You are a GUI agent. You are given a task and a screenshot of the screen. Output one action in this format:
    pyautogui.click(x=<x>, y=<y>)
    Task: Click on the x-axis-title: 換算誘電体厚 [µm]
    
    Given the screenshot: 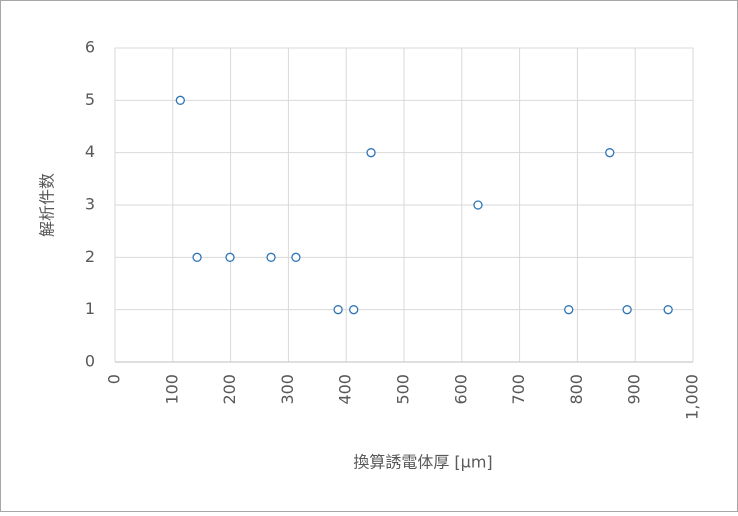 What is the action you would take?
    pyautogui.click(x=422, y=462)
    